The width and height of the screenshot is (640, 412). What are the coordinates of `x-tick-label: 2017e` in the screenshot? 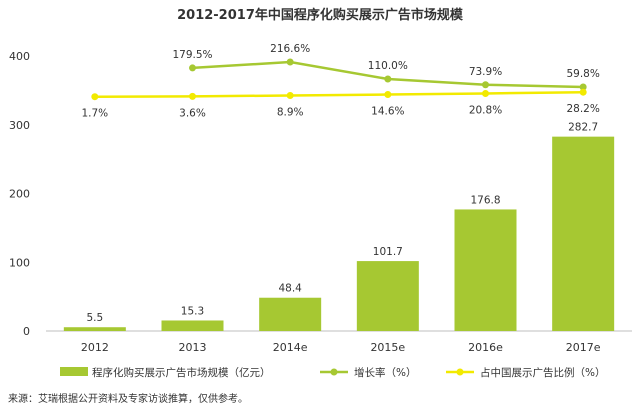 It's located at (583, 347).